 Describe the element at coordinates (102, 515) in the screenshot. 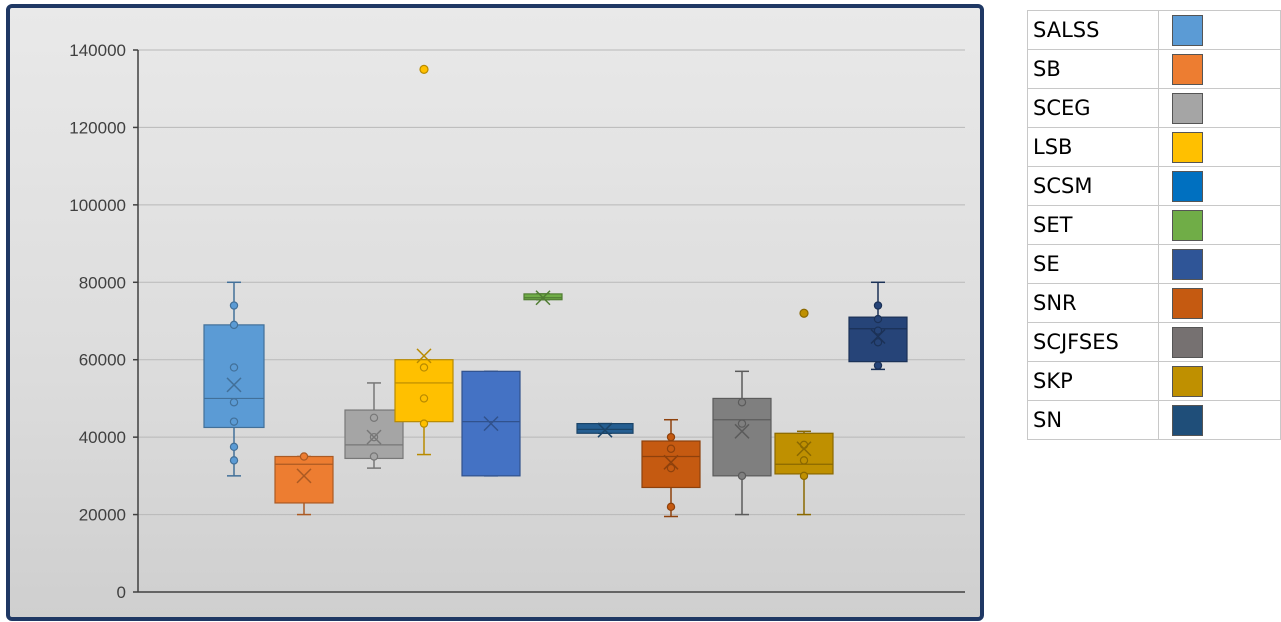

I see `y-tick-label: 20000` at that location.